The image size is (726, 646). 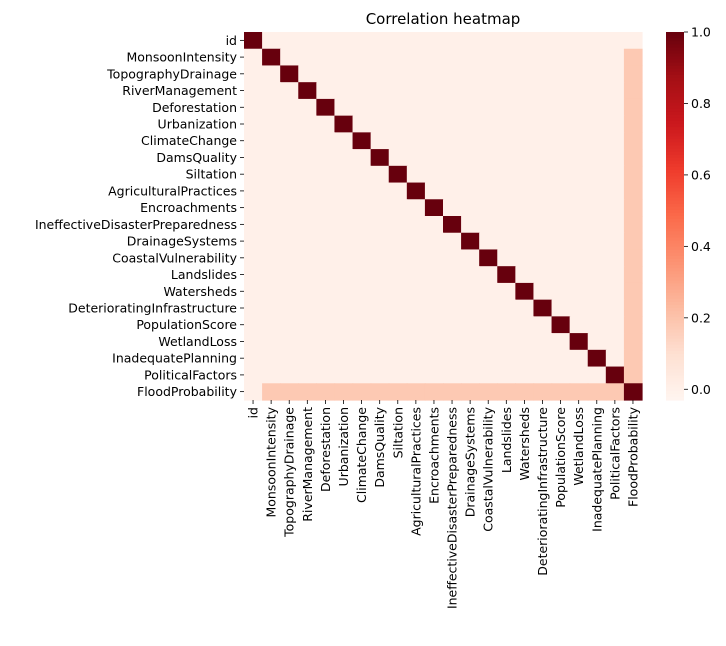 What do you see at coordinates (701, 103) in the screenshot?
I see `colorbar-tick-label: 0.8` at bounding box center [701, 103].